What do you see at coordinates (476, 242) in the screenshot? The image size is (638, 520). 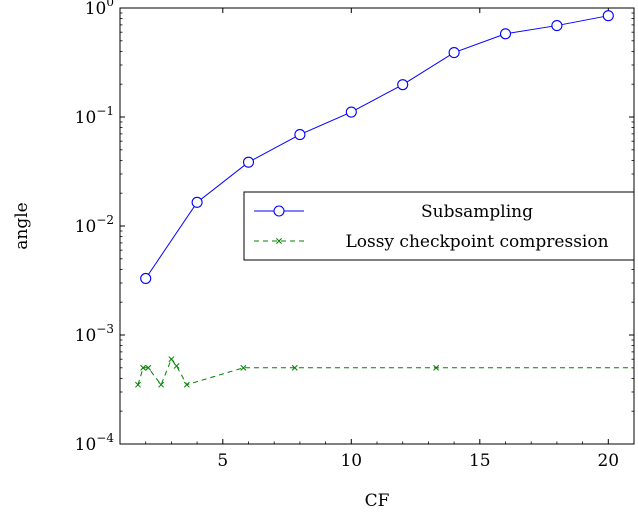 I see `legend-label: Lossy checkpoint compression` at bounding box center [476, 242].